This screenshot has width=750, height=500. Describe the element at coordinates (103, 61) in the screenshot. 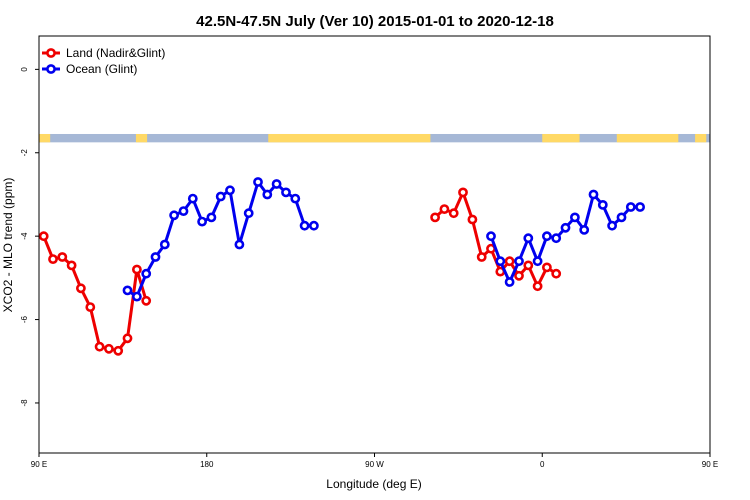

I see `legend: Land (Nadir&Glint) Ocean (Glint)` at that location.